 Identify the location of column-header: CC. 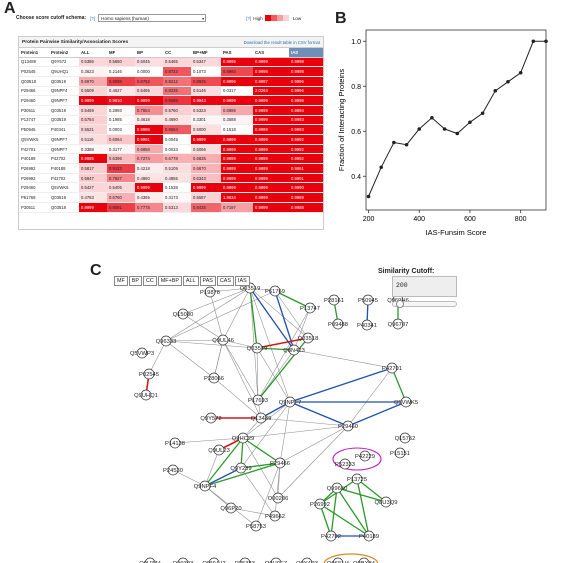
(177, 53).